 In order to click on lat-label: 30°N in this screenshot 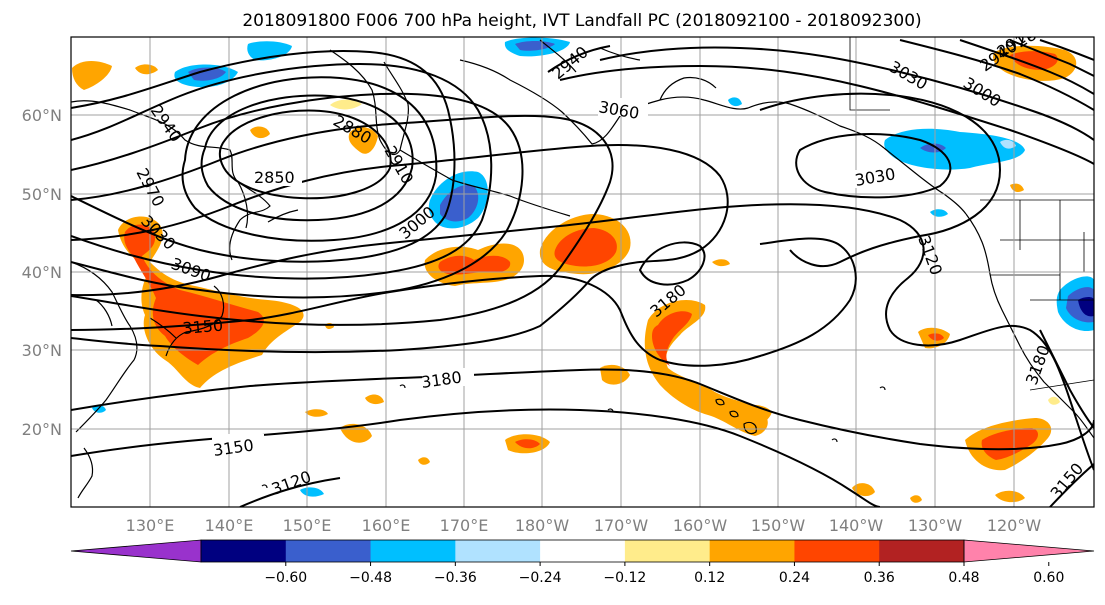, I will do `click(42, 350)`.